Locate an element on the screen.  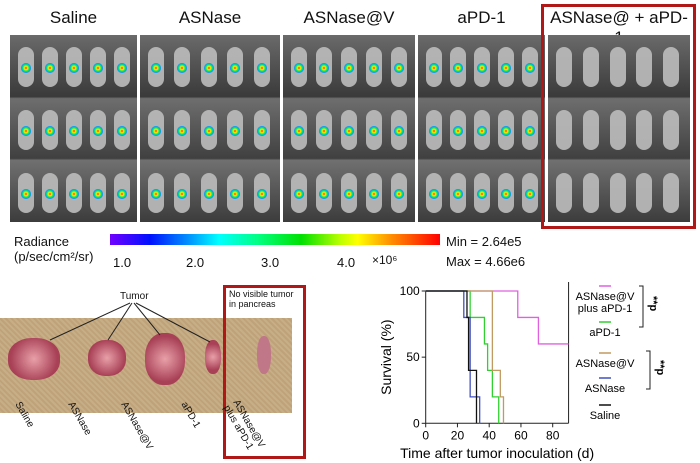
group-header: ASNase@V is located at coordinates (349, 17).